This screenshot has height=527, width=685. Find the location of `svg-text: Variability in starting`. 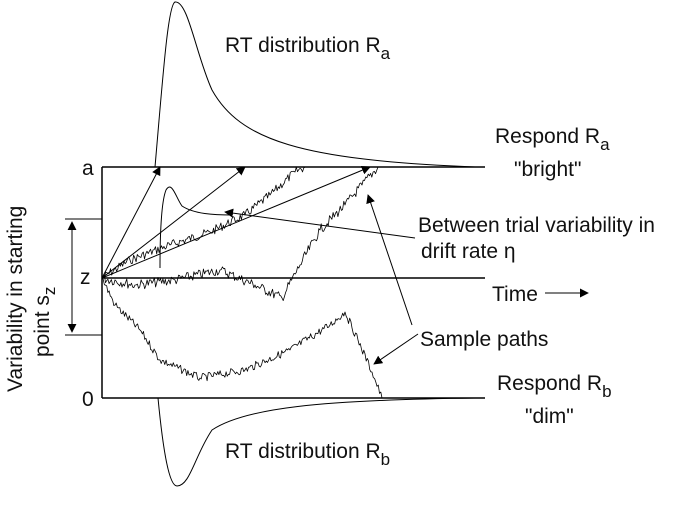

svg-text: Variability in starting is located at coordinates (15, 299).